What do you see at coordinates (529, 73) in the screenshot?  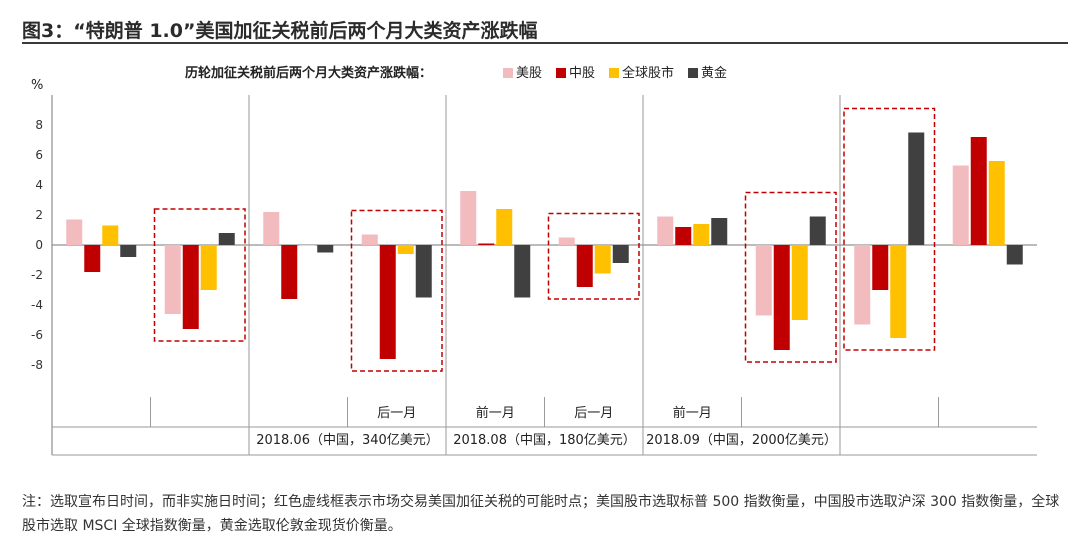 I see `legend-label-1: 美股` at bounding box center [529, 73].